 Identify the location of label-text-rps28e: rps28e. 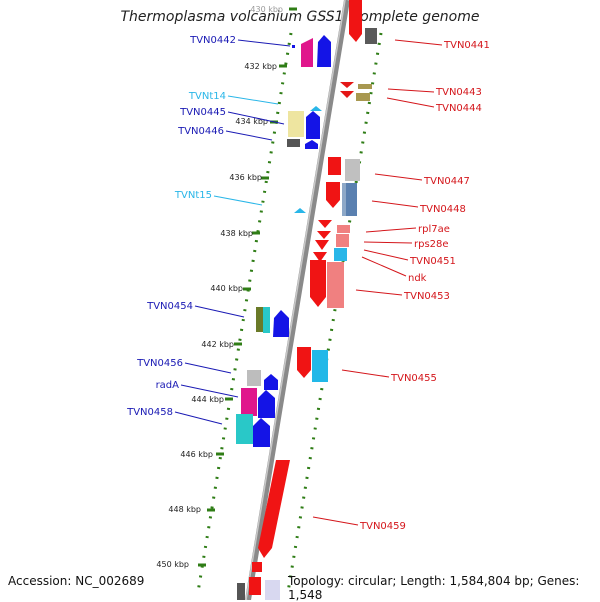
(431, 244).